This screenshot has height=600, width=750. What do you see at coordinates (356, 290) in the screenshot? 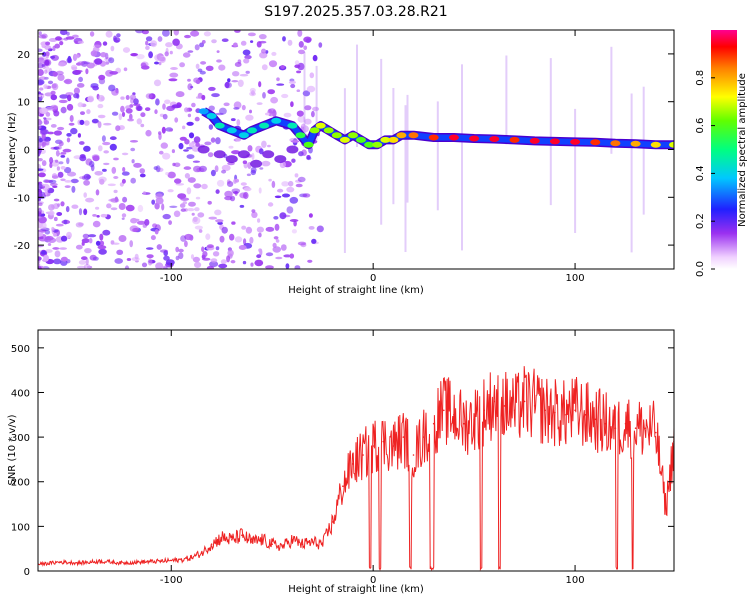
I see `spectrogram-x-label: Height of straight line (km)` at bounding box center [356, 290].